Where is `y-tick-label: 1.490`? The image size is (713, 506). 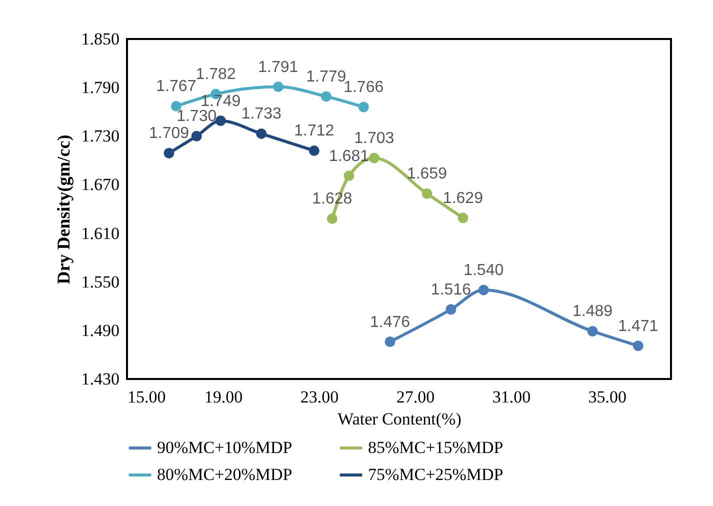 y-tick-label: 1.490 is located at coordinates (100, 330).